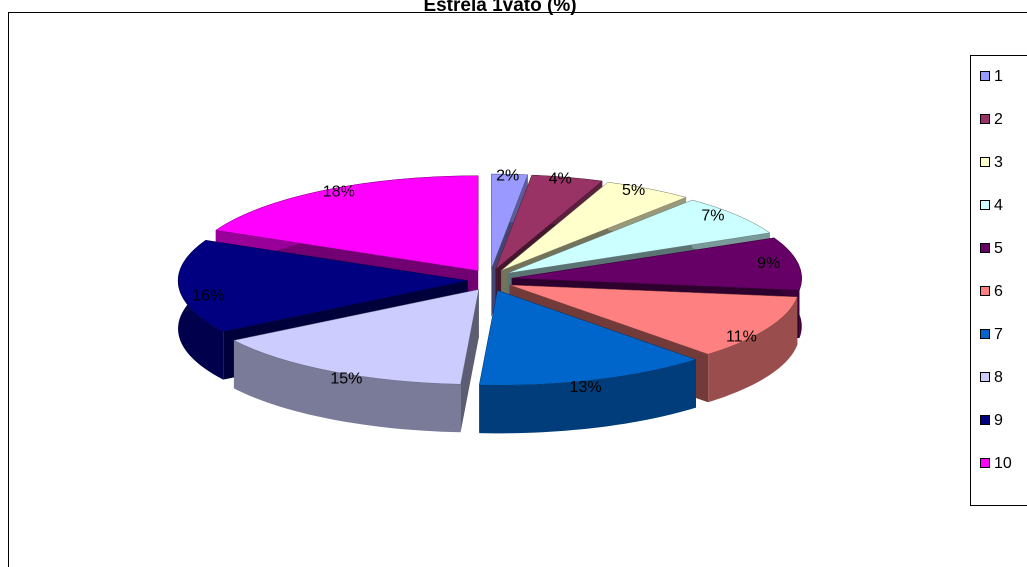 The width and height of the screenshot is (1027, 567). I want to click on data-label: 9%, so click(768, 263).